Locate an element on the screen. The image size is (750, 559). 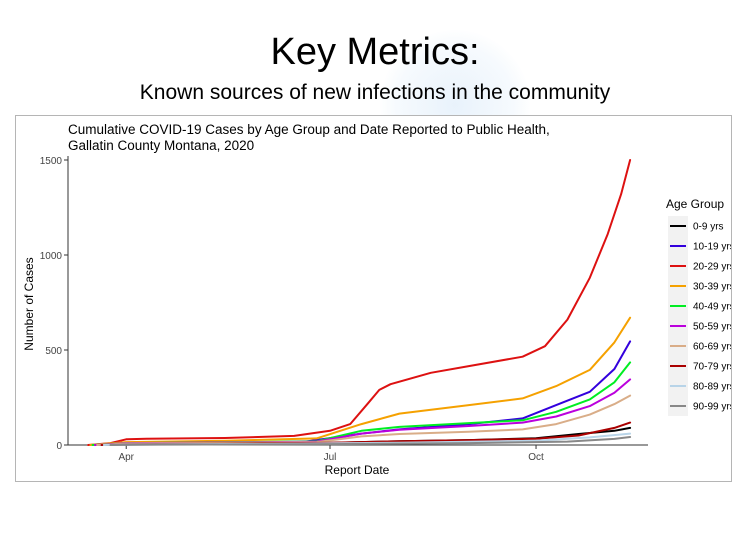
y-tick-label: 0 is located at coordinates (59, 446).